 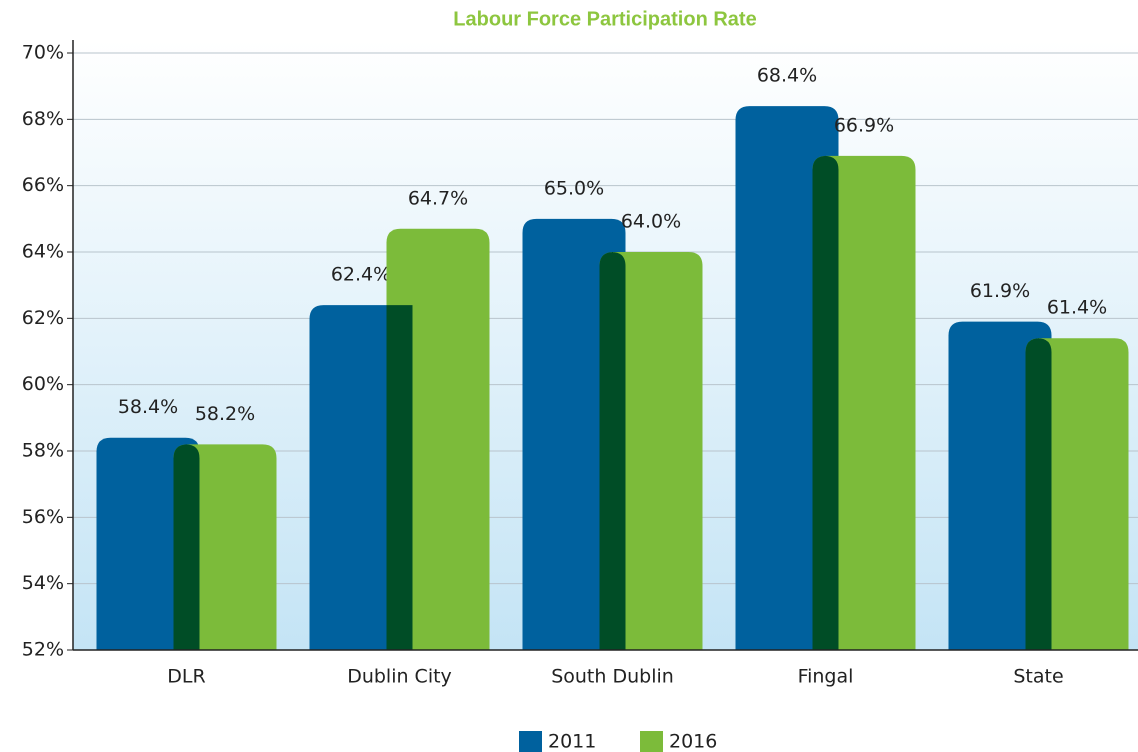 What do you see at coordinates (148, 407) in the screenshot?
I see `value-label: 58.4%` at bounding box center [148, 407].